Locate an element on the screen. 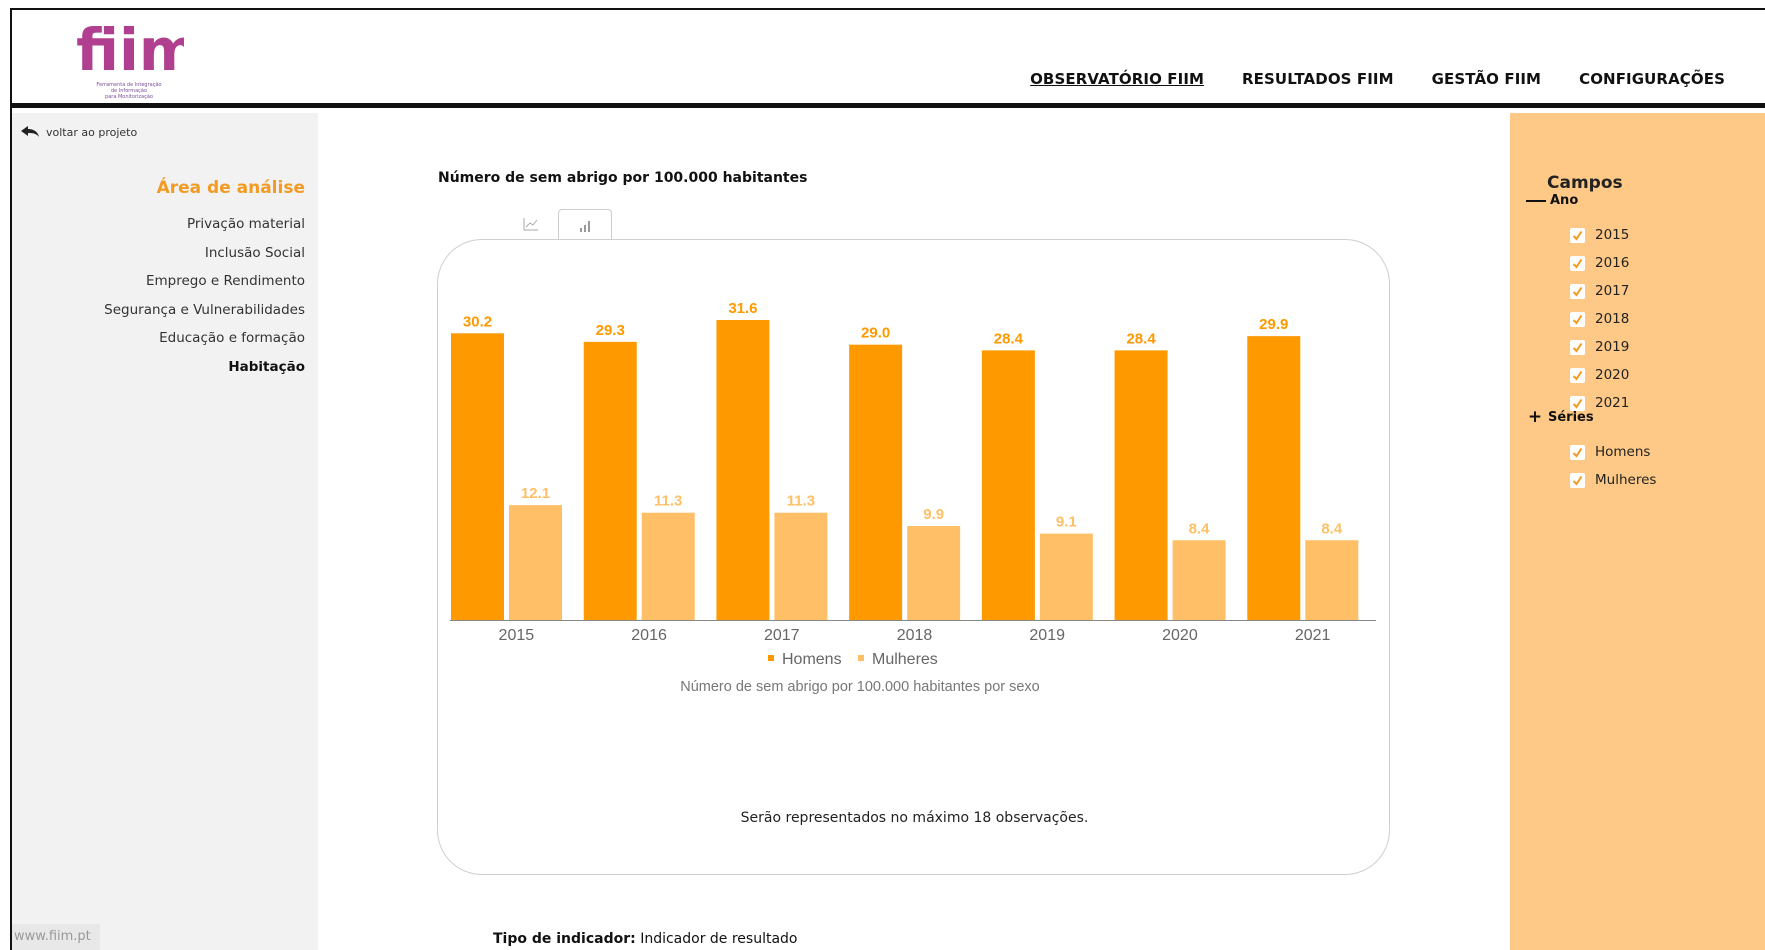 The width and height of the screenshot is (1765, 950). group-series-header: + Séries is located at coordinates (1560, 417).